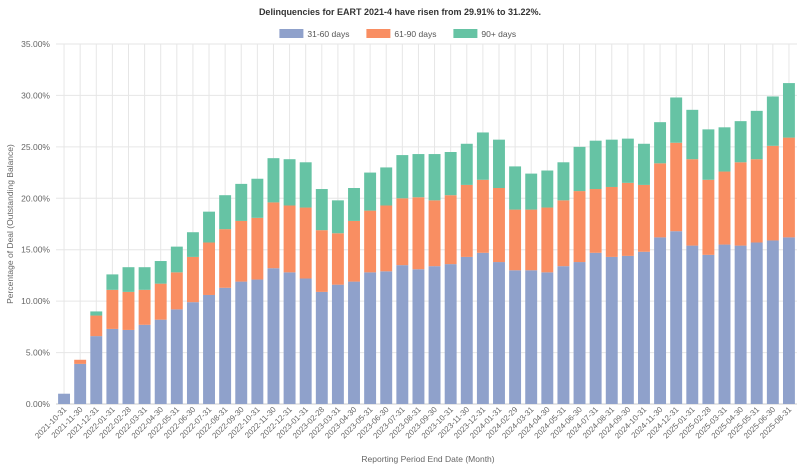 This screenshot has width=800, height=467. What do you see at coordinates (35, 250) in the screenshot?
I see `y-tick-label: 15.00%` at bounding box center [35, 250].